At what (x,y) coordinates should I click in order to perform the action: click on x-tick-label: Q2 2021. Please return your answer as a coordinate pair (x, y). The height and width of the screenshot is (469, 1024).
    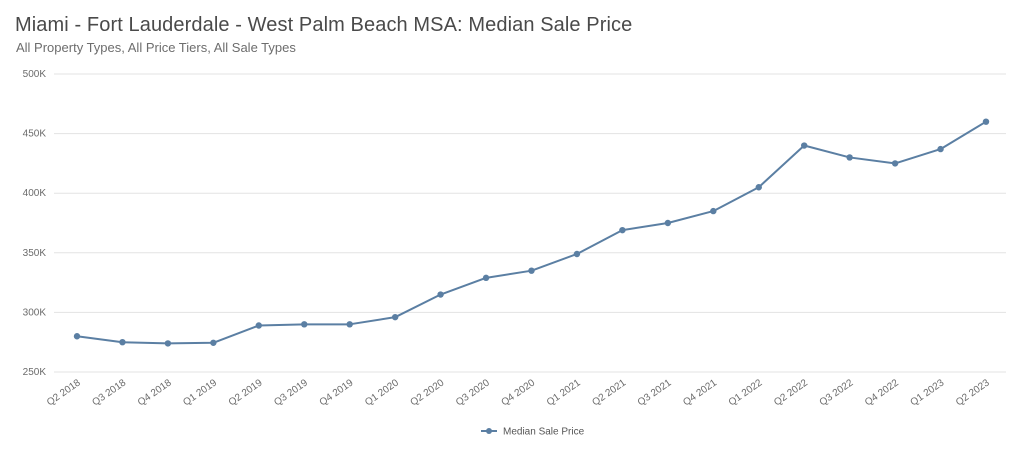
    Looking at the image, I should click on (609, 392).